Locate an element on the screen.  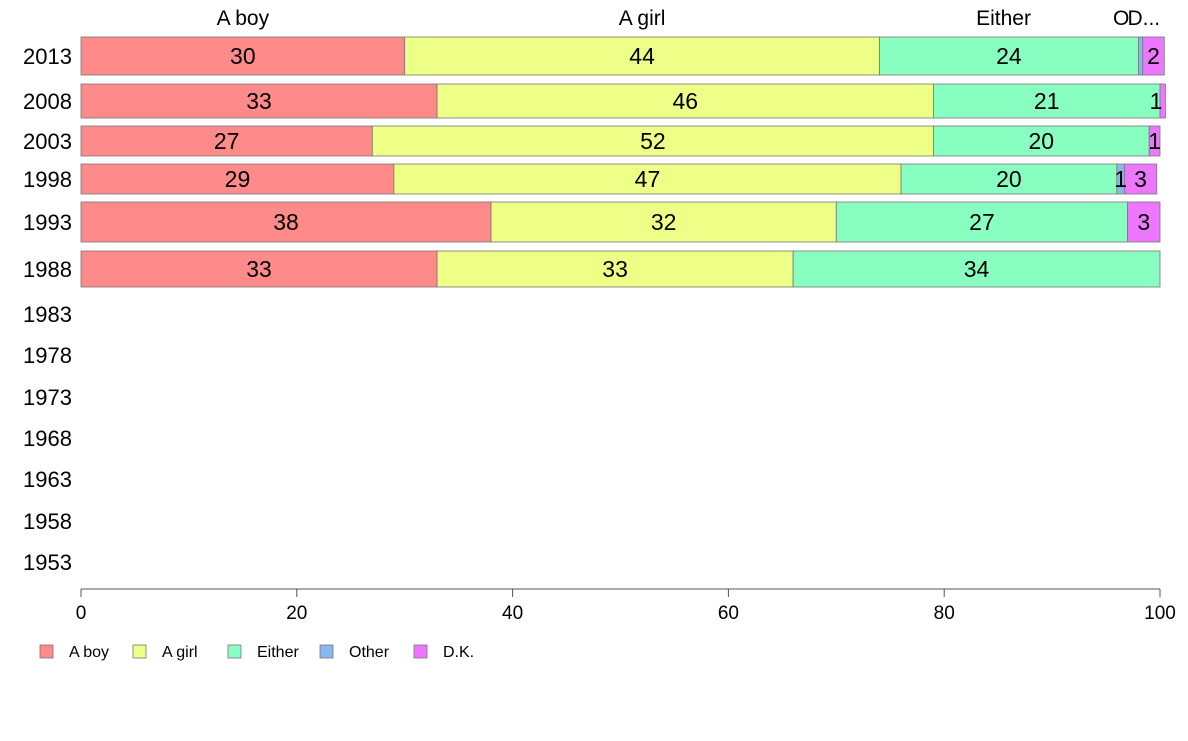
top-label: O is located at coordinates (1121, 18).